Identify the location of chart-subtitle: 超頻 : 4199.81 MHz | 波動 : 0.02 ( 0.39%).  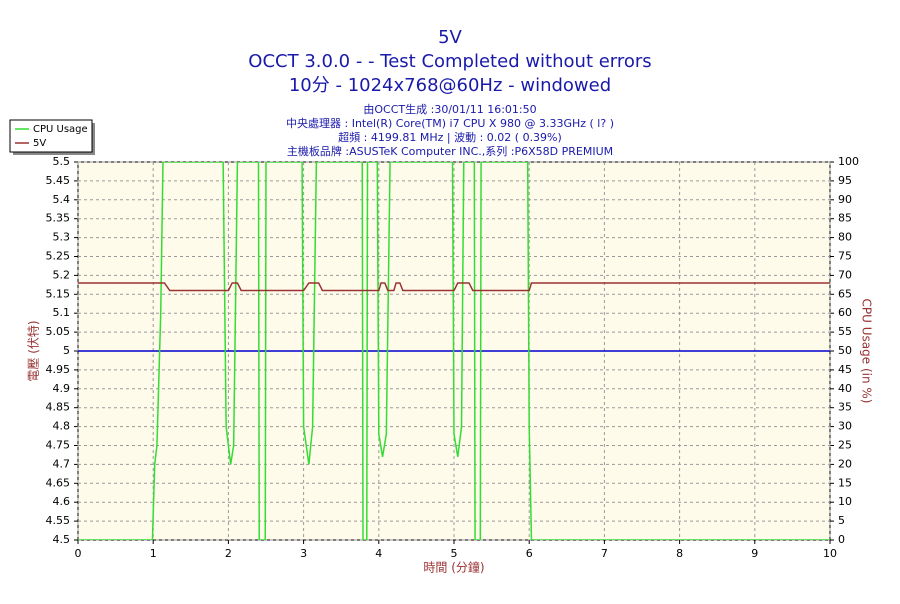
(450, 137).